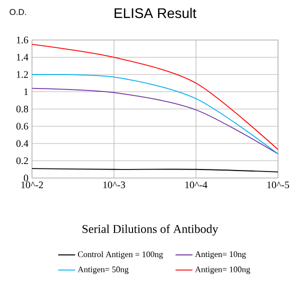  I want to click on y-tick-label: 0.6, so click(22, 126).